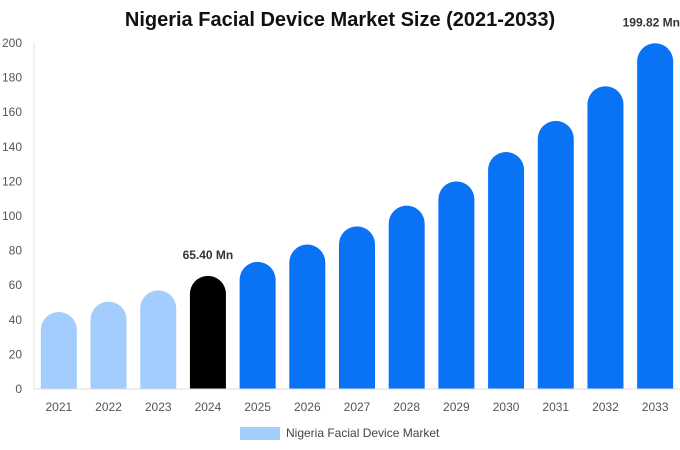  Describe the element at coordinates (16, 285) in the screenshot. I see `y-tick-label: 60` at that location.